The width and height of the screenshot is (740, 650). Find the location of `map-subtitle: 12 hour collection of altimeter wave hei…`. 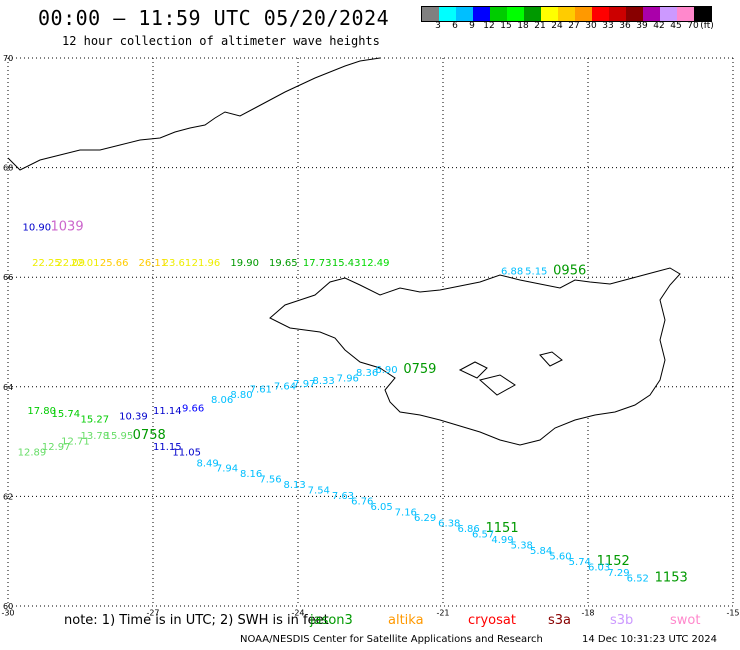

map-subtitle: 12 hour collection of altimeter wave hei… is located at coordinates (221, 41).